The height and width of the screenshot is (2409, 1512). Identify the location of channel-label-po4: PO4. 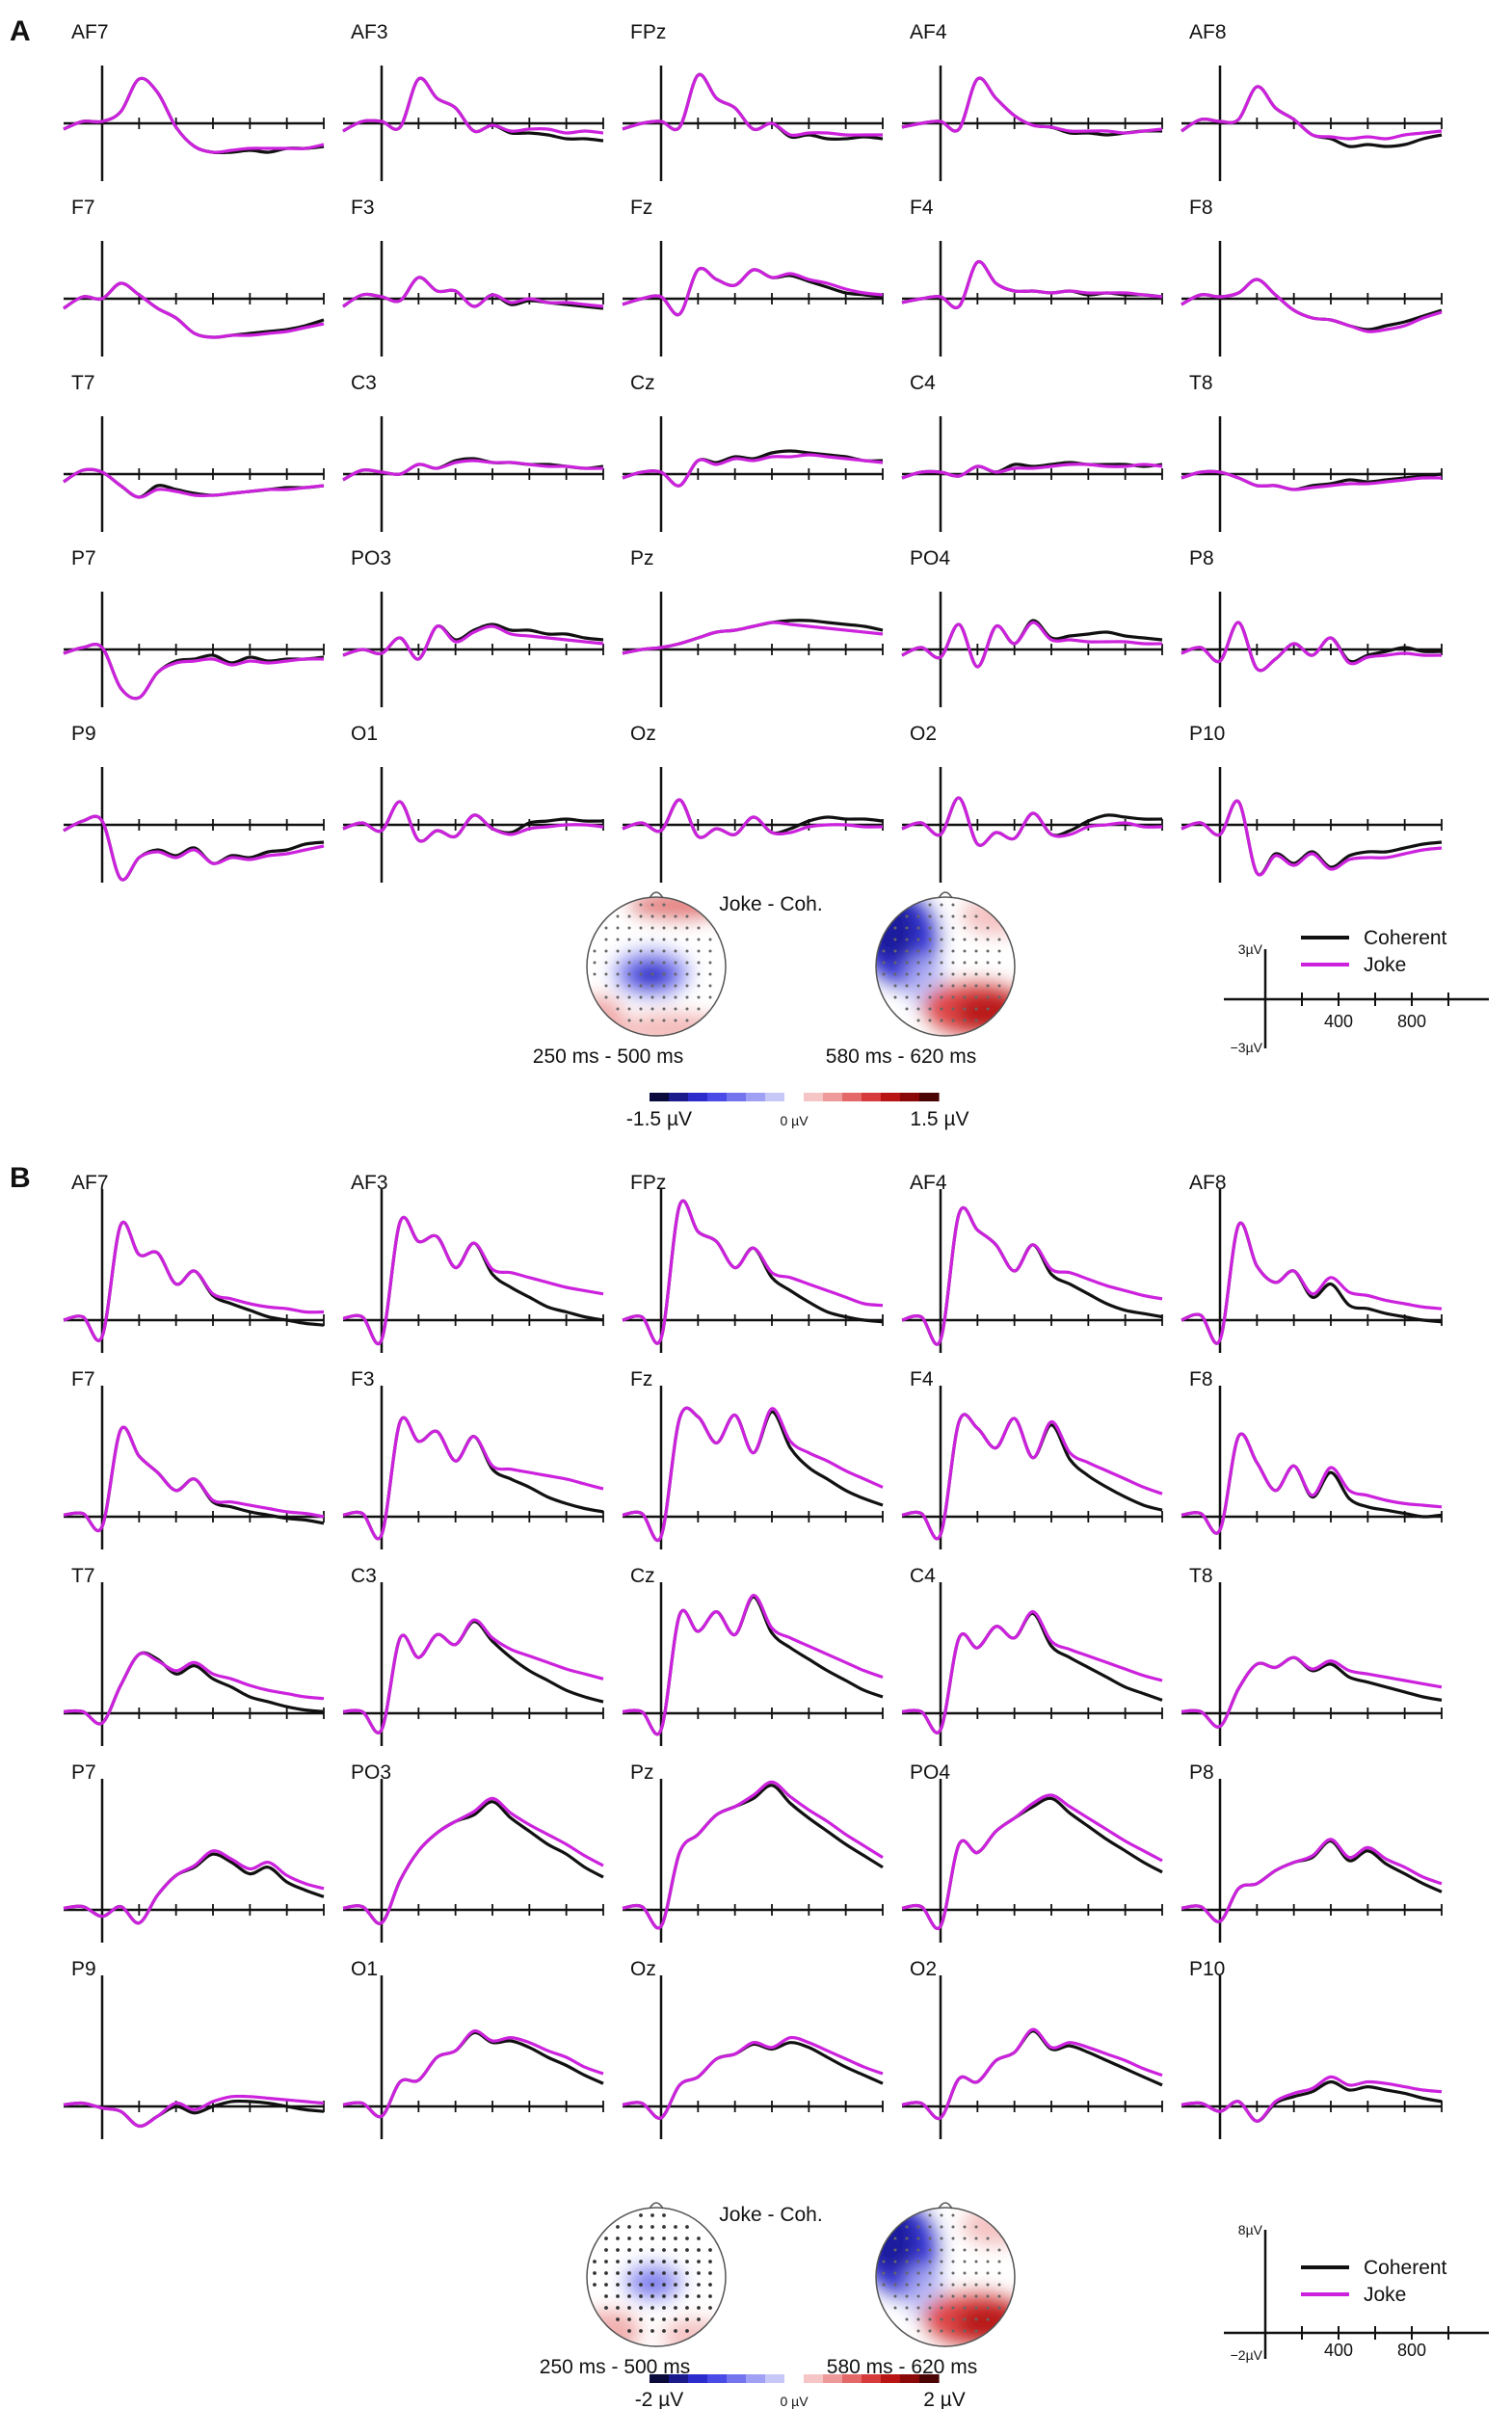
(930, 1772).